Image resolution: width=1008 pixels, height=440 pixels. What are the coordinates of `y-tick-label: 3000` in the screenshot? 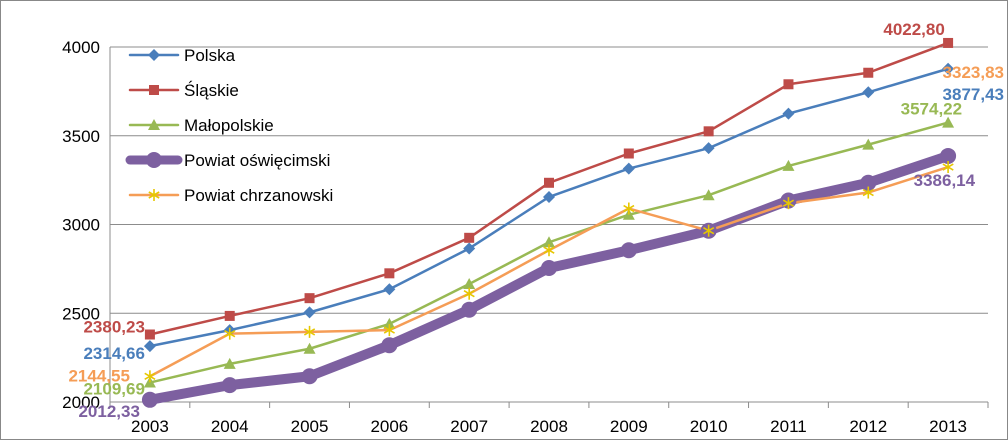 It's located at (81, 225).